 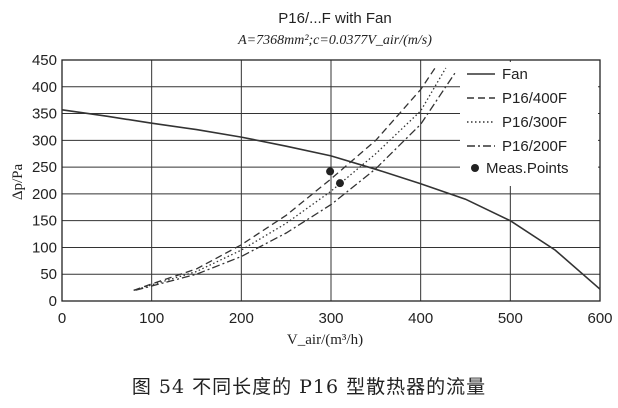 What do you see at coordinates (44, 167) in the screenshot?
I see `y-tick-label: 250` at bounding box center [44, 167].